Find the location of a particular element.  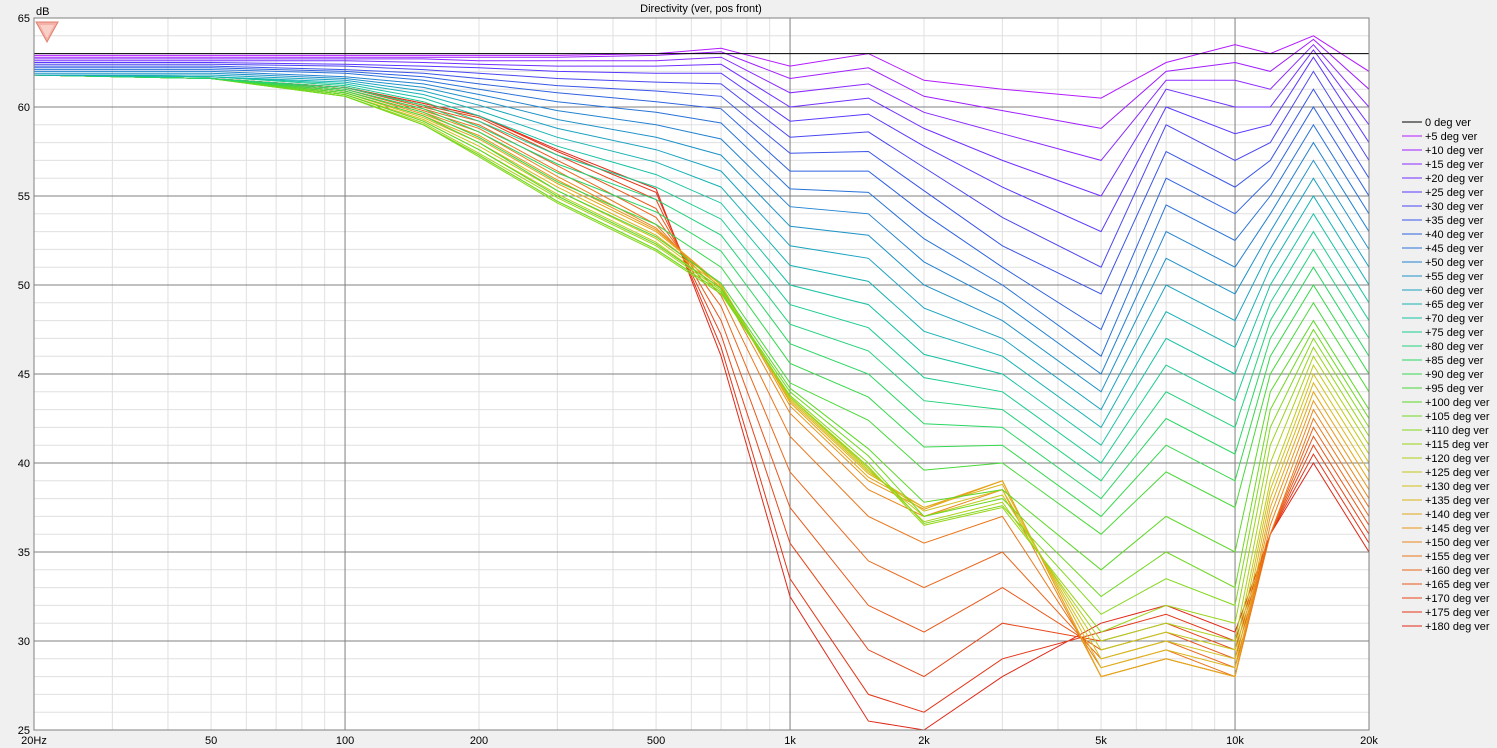

y-tick-label: 65 is located at coordinates (24, 19).